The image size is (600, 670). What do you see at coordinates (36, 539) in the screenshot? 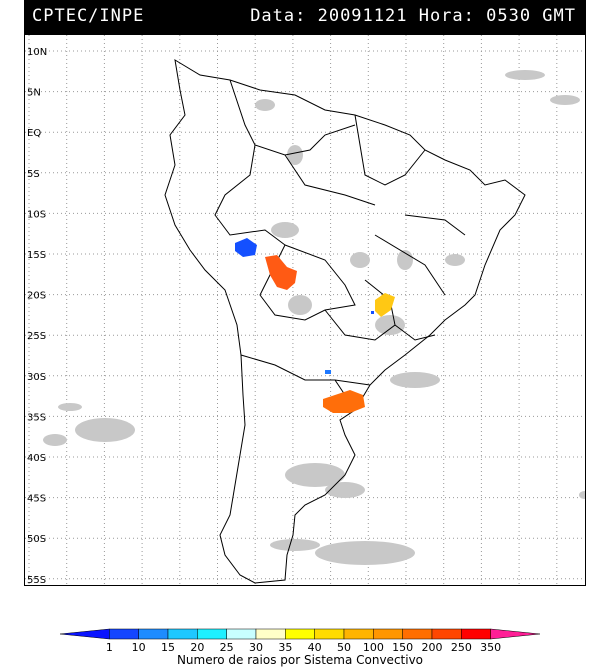
I see `lat-label: 50S` at bounding box center [36, 539].